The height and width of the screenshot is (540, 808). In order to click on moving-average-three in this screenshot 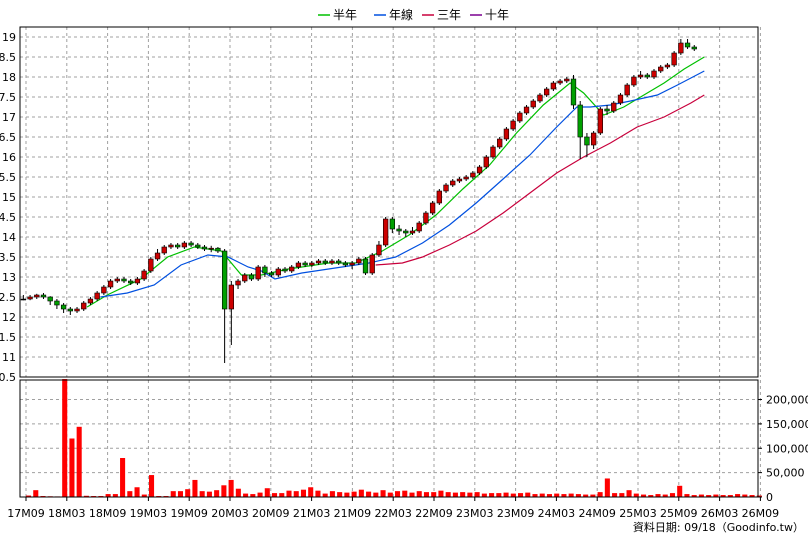, I will do `click(540, 180)`.